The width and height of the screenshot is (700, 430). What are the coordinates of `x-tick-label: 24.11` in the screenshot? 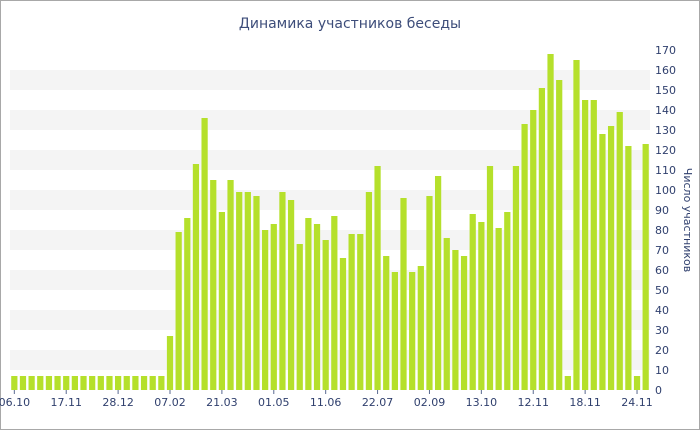 It's located at (637, 402).